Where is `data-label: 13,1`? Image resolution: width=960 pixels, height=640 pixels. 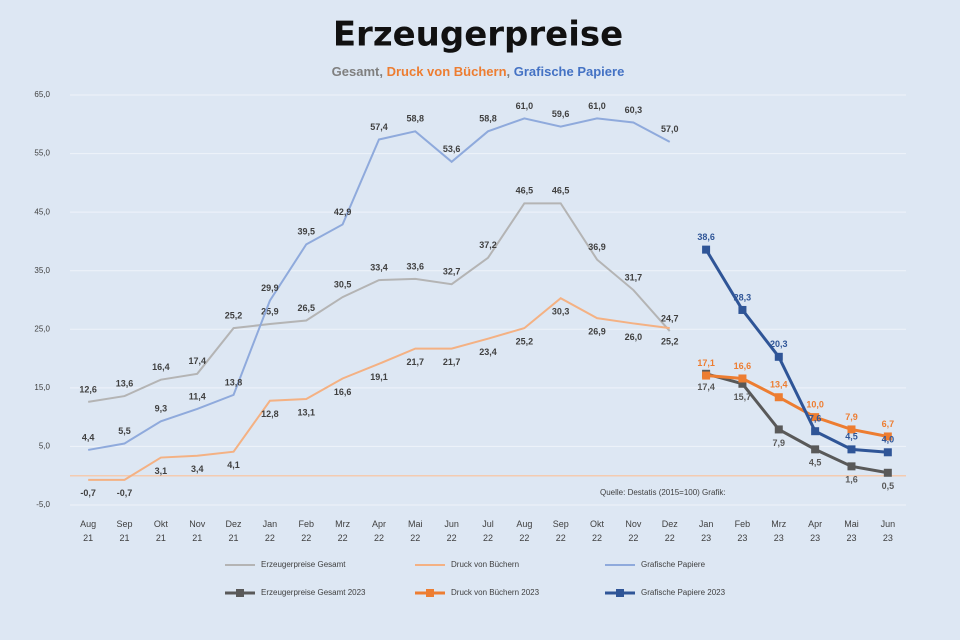 data-label: 13,1 is located at coordinates (306, 412).